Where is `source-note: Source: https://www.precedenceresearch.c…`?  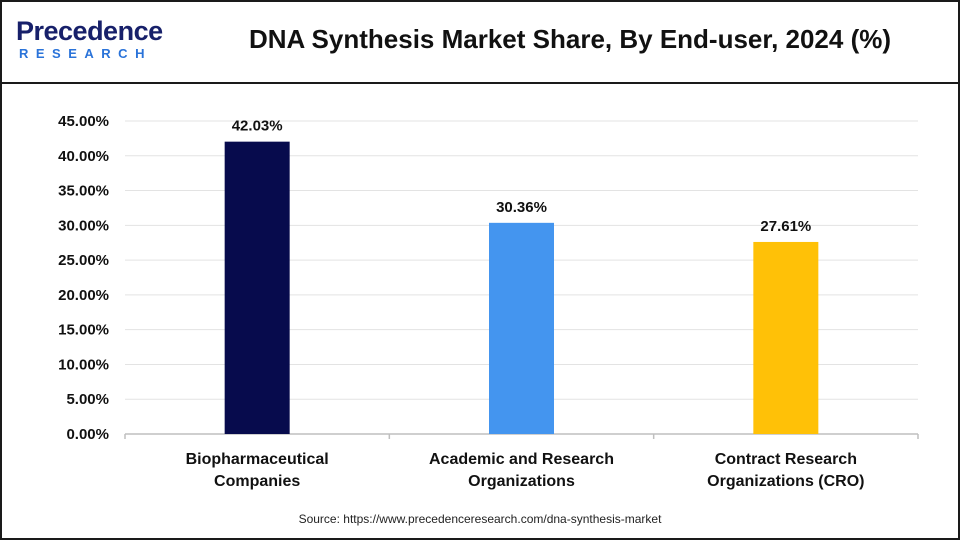
source-note: Source: https://www.precedenceresearch.c… is located at coordinates (480, 519).